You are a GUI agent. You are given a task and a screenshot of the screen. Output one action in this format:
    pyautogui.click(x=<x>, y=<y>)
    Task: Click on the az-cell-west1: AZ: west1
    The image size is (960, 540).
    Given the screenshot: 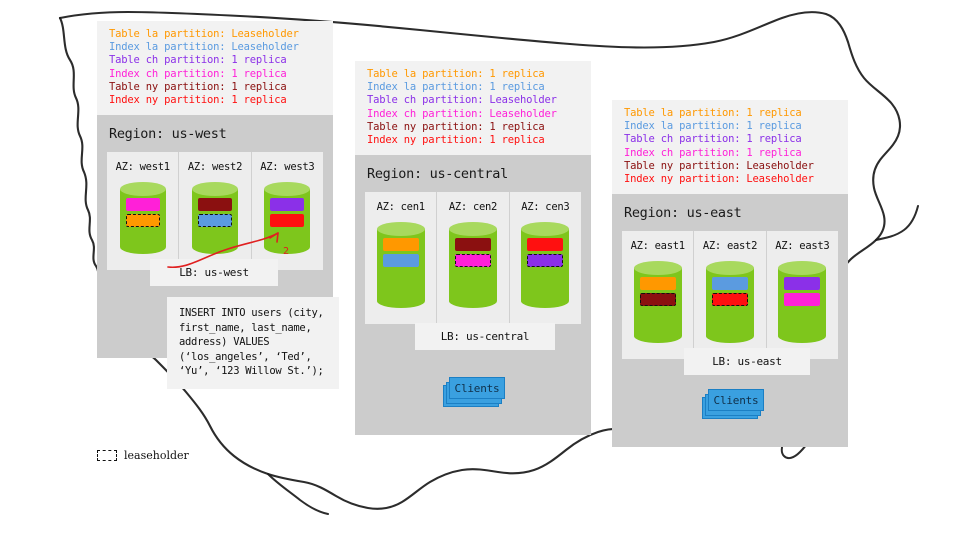 What is the action you would take?
    pyautogui.click(x=142, y=211)
    